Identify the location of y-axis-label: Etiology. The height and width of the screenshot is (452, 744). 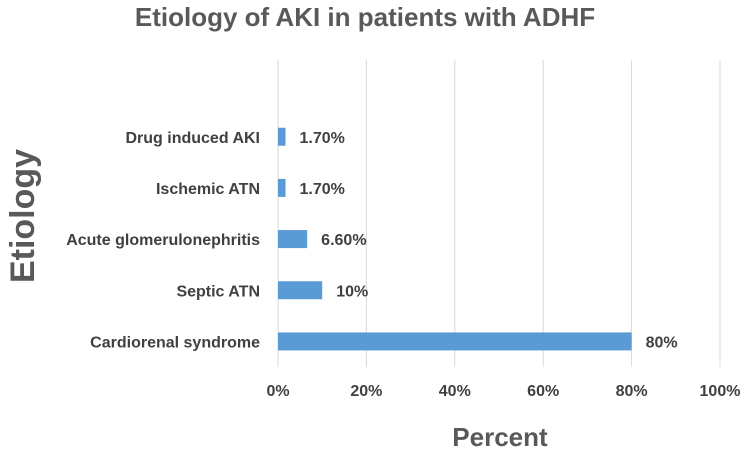
(23, 216).